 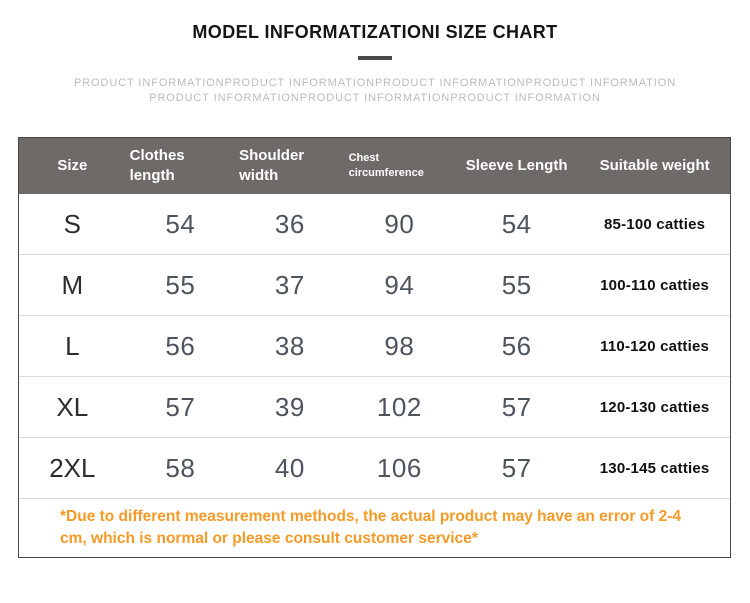 What do you see at coordinates (72, 407) in the screenshot?
I see `cell-size: XL` at bounding box center [72, 407].